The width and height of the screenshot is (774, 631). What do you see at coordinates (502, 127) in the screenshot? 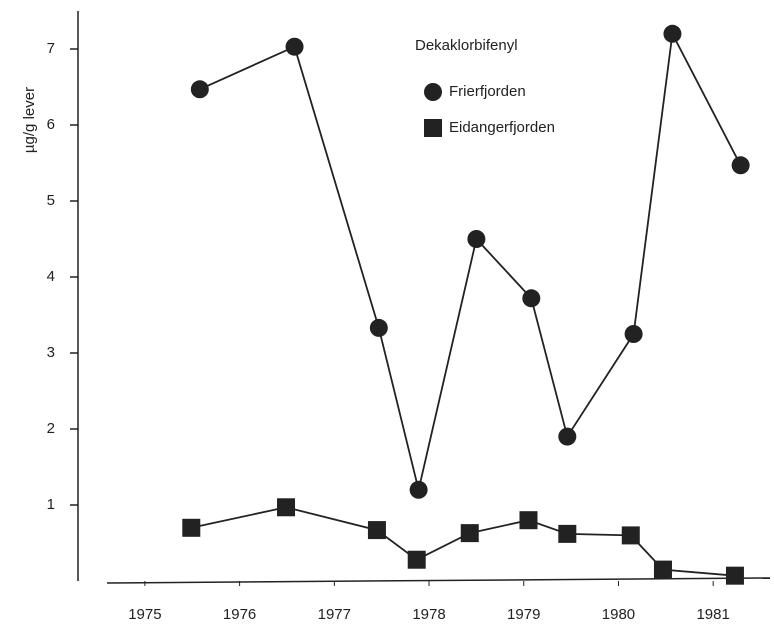
I see `legend-label: Eidangerfjorden` at bounding box center [502, 127].